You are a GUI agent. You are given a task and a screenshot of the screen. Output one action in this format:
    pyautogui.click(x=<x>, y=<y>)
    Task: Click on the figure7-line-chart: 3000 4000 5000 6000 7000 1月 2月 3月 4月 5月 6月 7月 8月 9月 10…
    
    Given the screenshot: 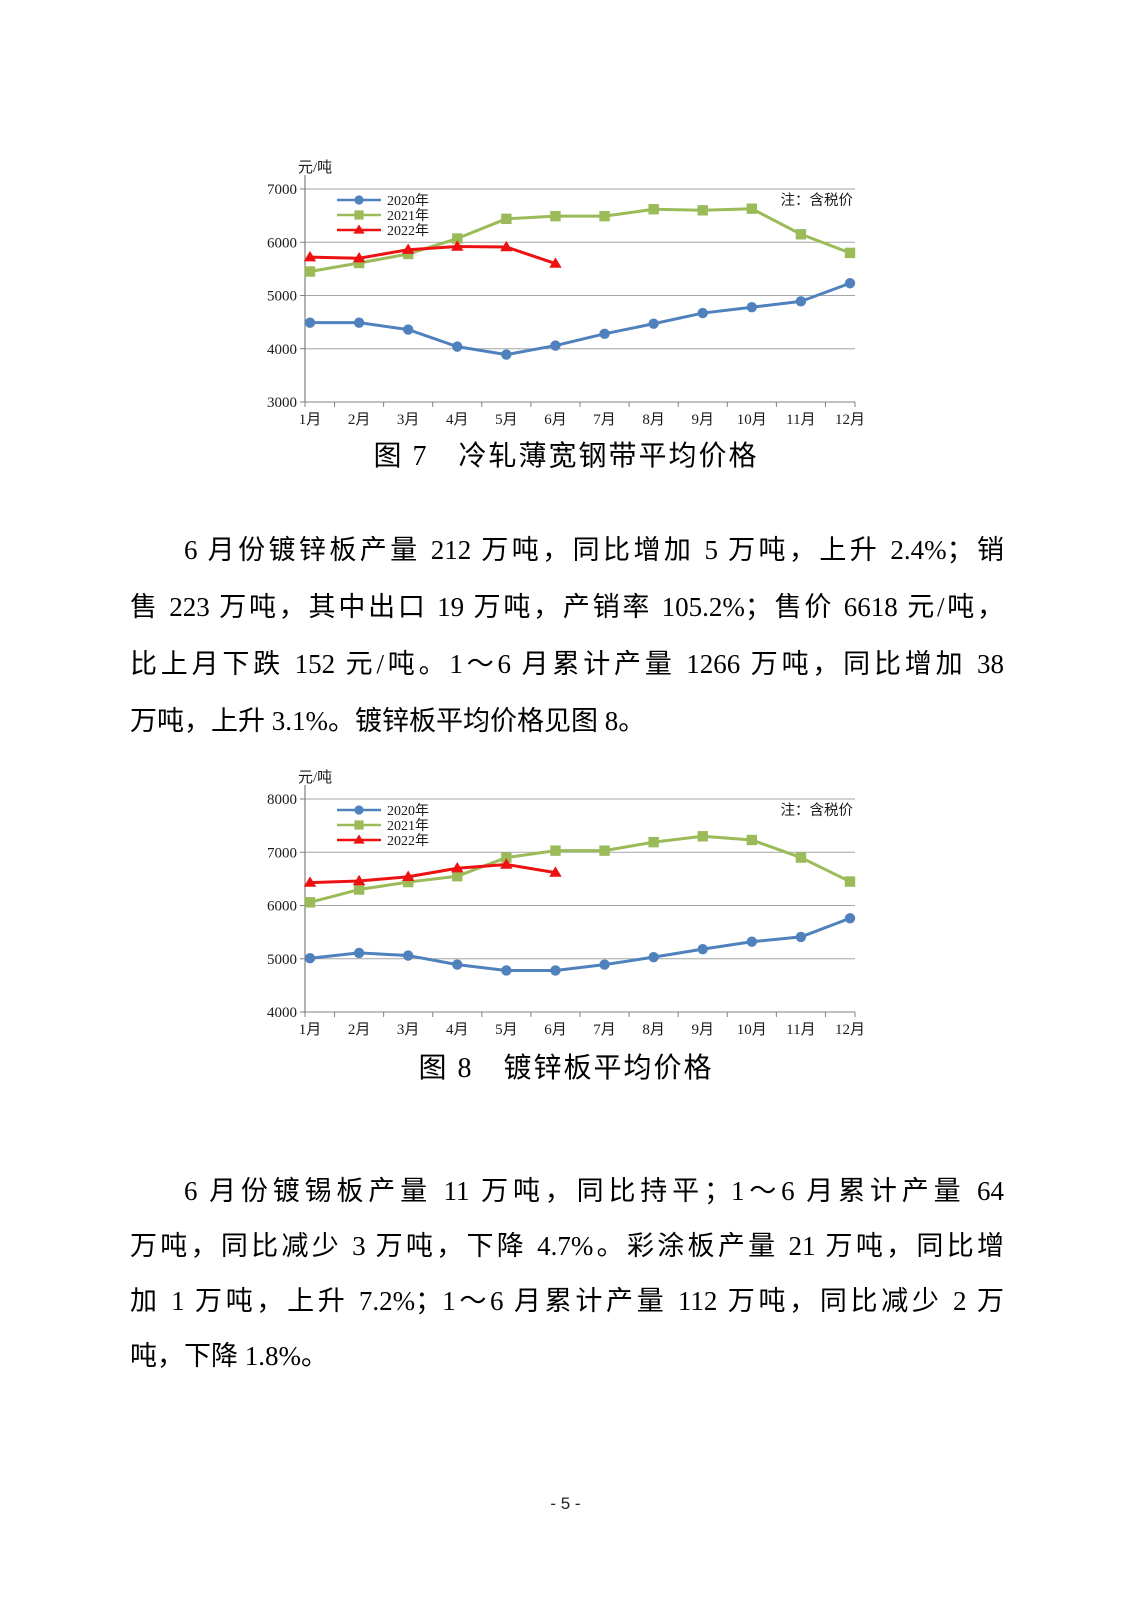 What is the action you would take?
    pyautogui.click(x=570, y=291)
    